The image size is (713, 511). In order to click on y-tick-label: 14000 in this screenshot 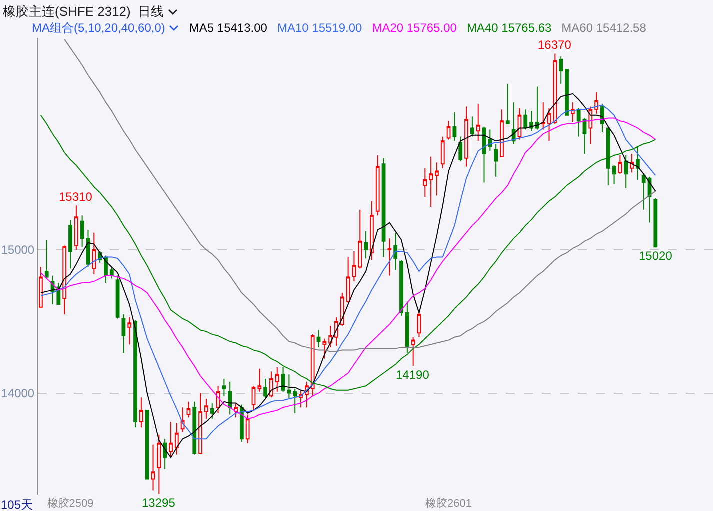, I will do `click(18, 393)`.